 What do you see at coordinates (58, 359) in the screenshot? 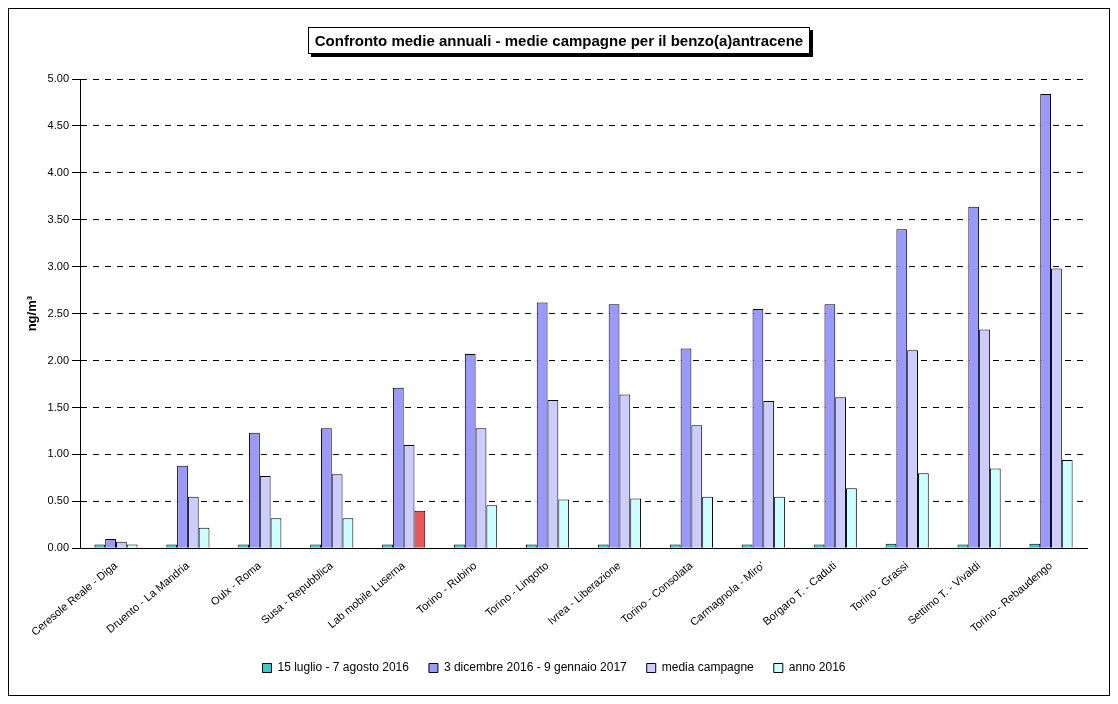
I see `y-tick-label: 2.00` at bounding box center [58, 359].